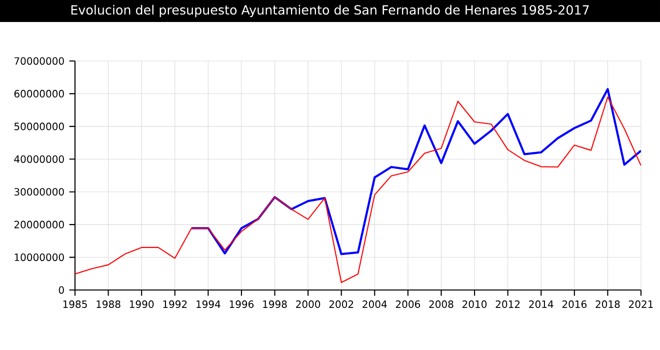 This screenshot has width=660, height=350. Describe the element at coordinates (175, 304) in the screenshot. I see `x-tick-label: 1992` at that location.